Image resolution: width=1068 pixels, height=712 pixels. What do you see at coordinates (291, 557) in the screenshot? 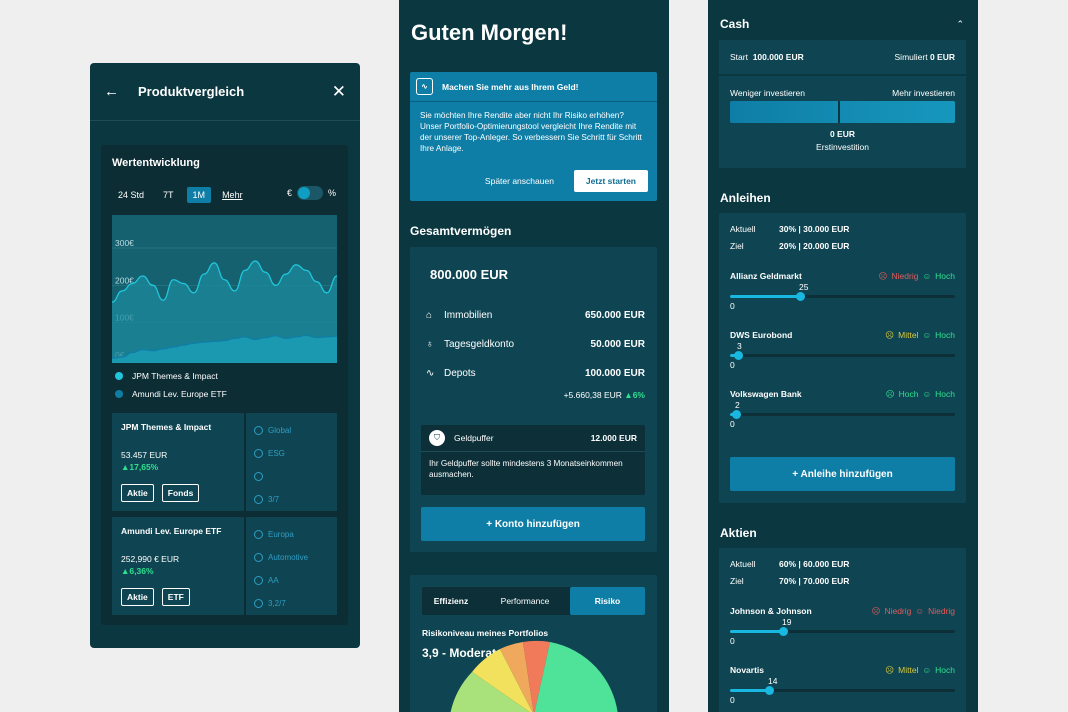
I see `fund-property: Automotive` at bounding box center [291, 557].